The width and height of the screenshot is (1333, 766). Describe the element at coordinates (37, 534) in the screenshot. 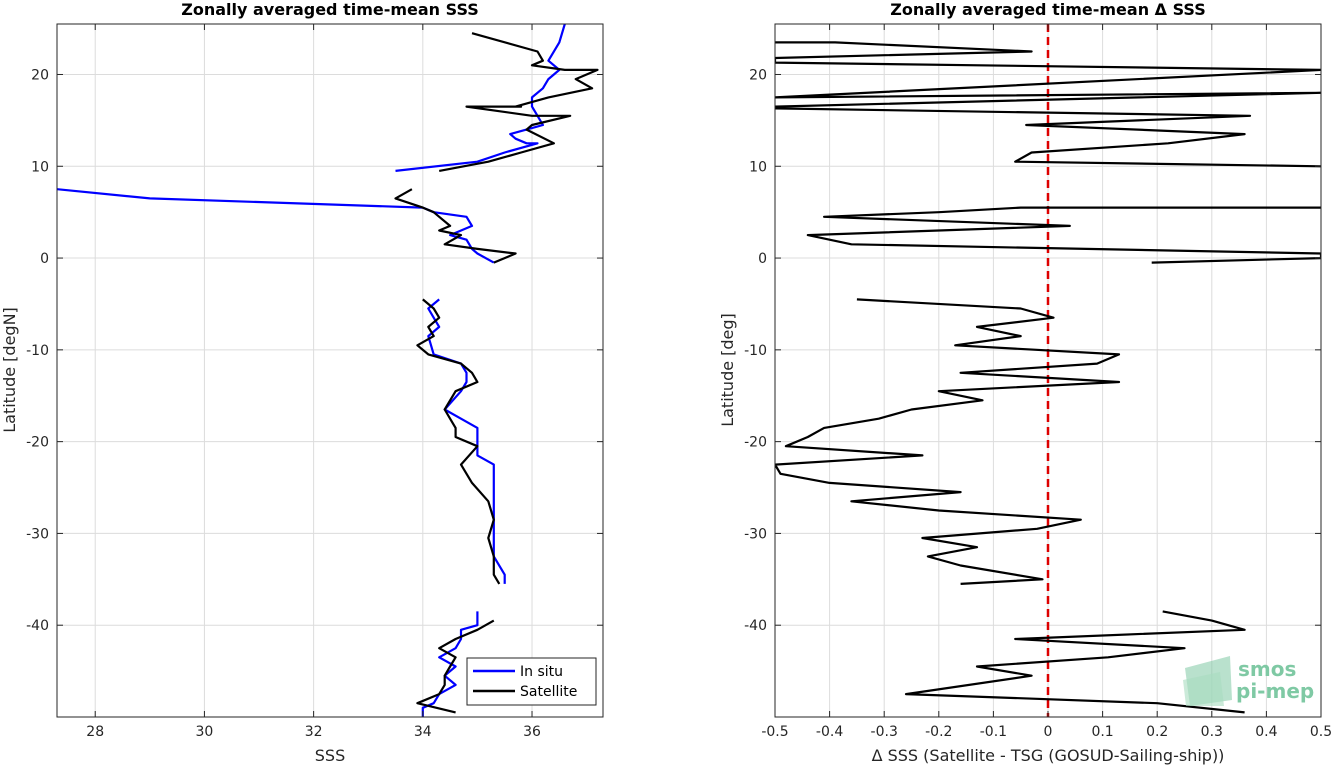

I see `left-y-tick-label: -30` at that location.